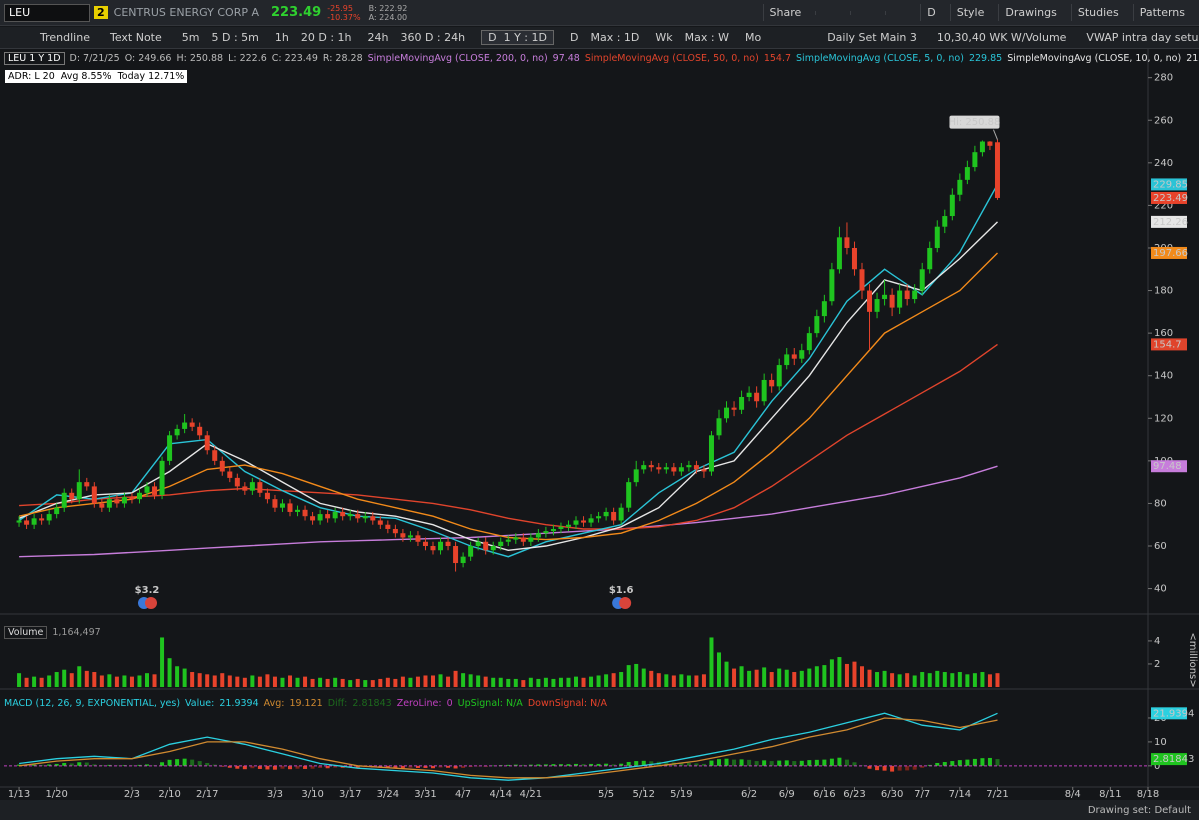 This screenshot has height=820, width=1199. Describe the element at coordinates (433, 37) in the screenshot. I see `timeframe: 360 D : 24h` at that location.